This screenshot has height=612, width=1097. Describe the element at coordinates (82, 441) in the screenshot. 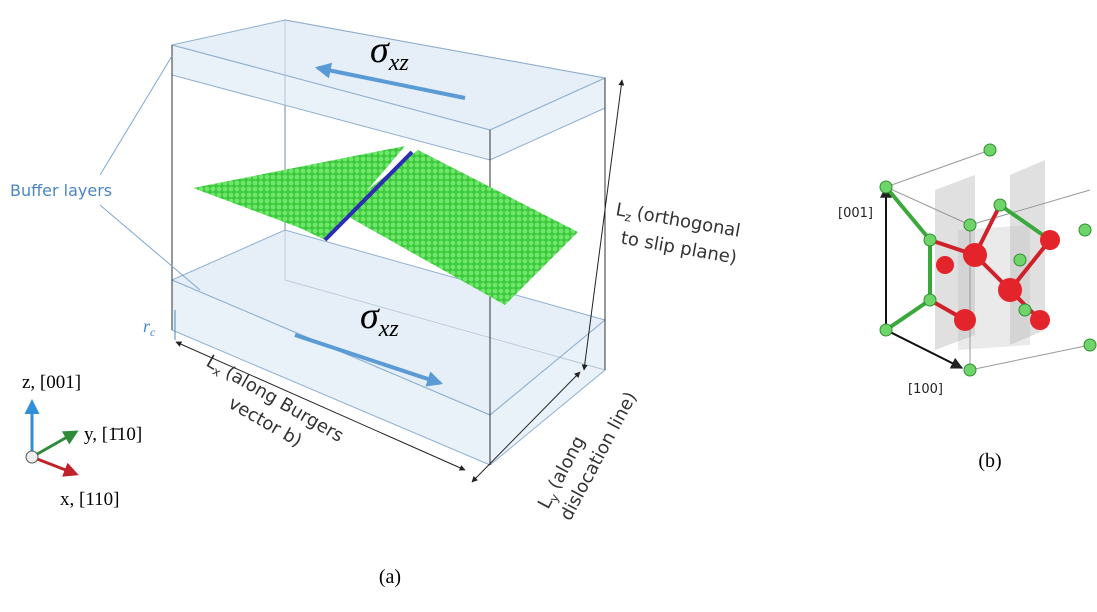

I see `axes-triad: z, [001] y, [1̄10] x, [110]` at that location.